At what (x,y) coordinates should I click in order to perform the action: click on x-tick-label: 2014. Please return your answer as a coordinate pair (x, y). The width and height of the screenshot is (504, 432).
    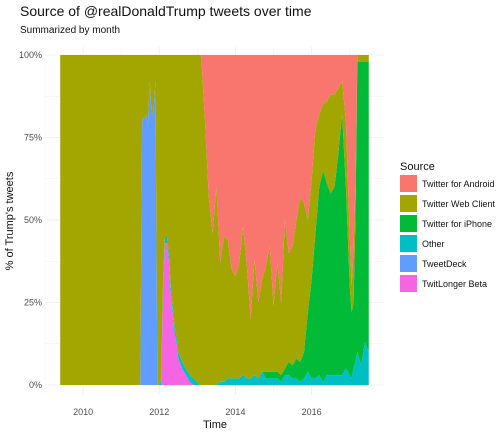
    Looking at the image, I should click on (235, 412).